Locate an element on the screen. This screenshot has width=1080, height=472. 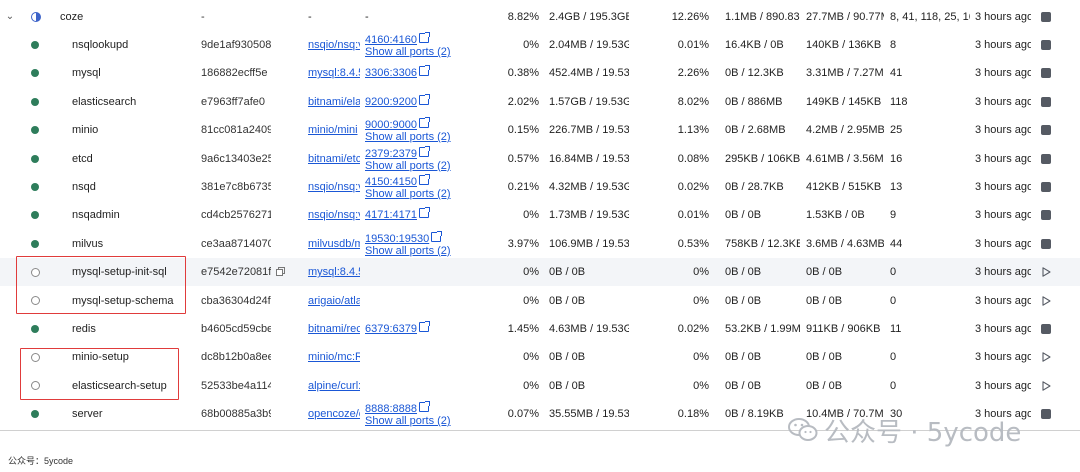
container-name: nsqlookupd is located at coordinates (100, 45).